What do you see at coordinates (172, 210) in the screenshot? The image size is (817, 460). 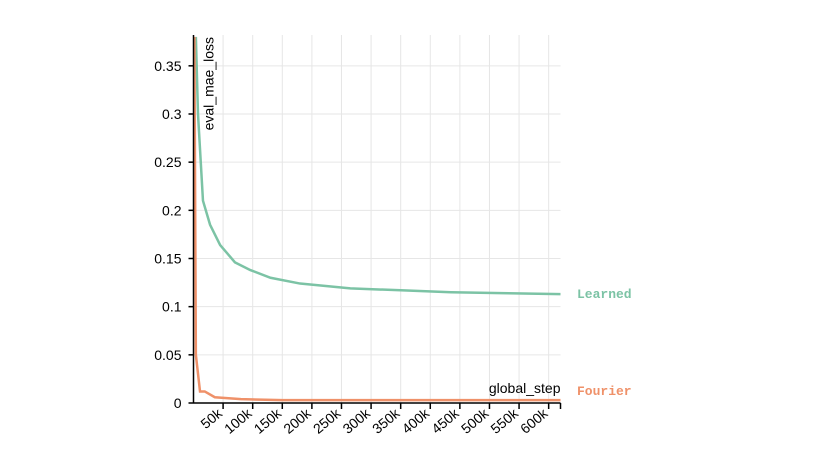 I see `y-tick-label: 0.2` at bounding box center [172, 210].